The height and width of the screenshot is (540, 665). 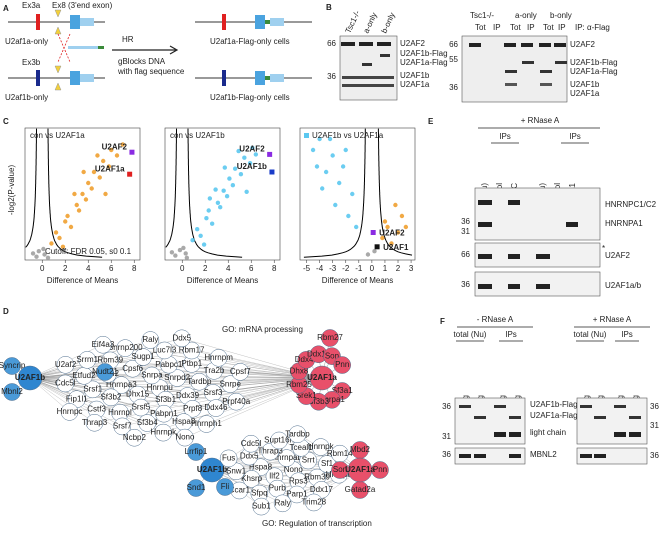 What do you see at coordinates (165, 350) in the screenshot?
I see `node-label: Luc7l3` at bounding box center [165, 350].